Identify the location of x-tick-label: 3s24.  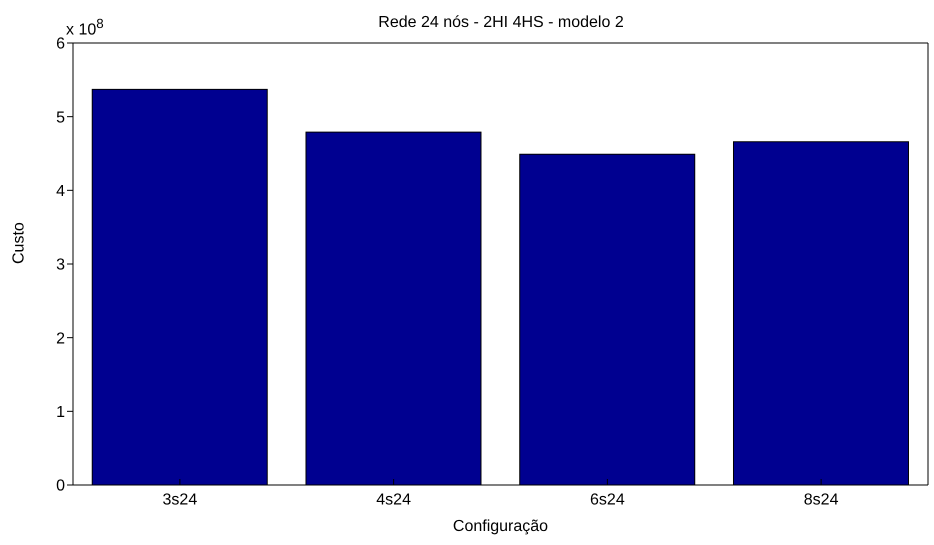
(180, 499).